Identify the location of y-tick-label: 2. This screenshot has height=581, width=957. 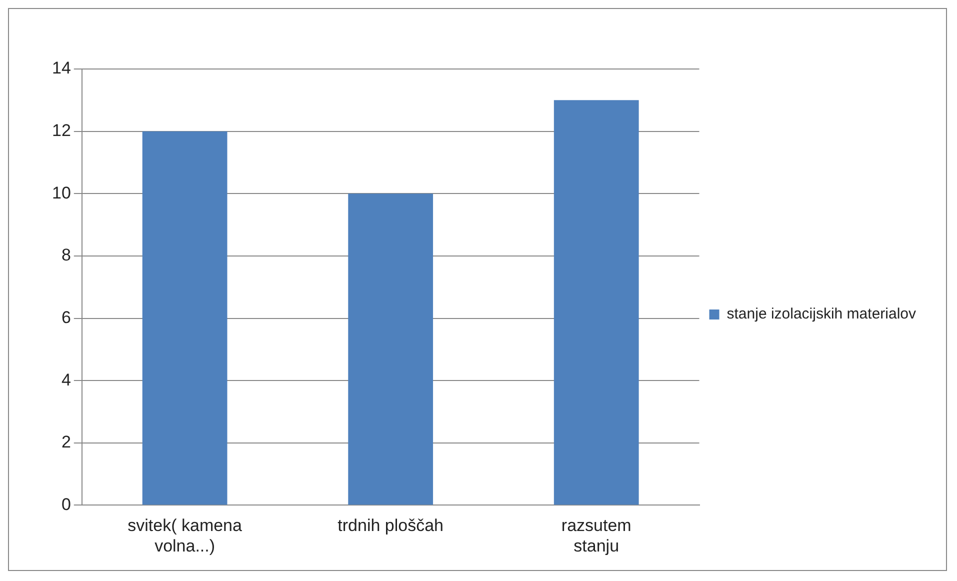
(66, 442).